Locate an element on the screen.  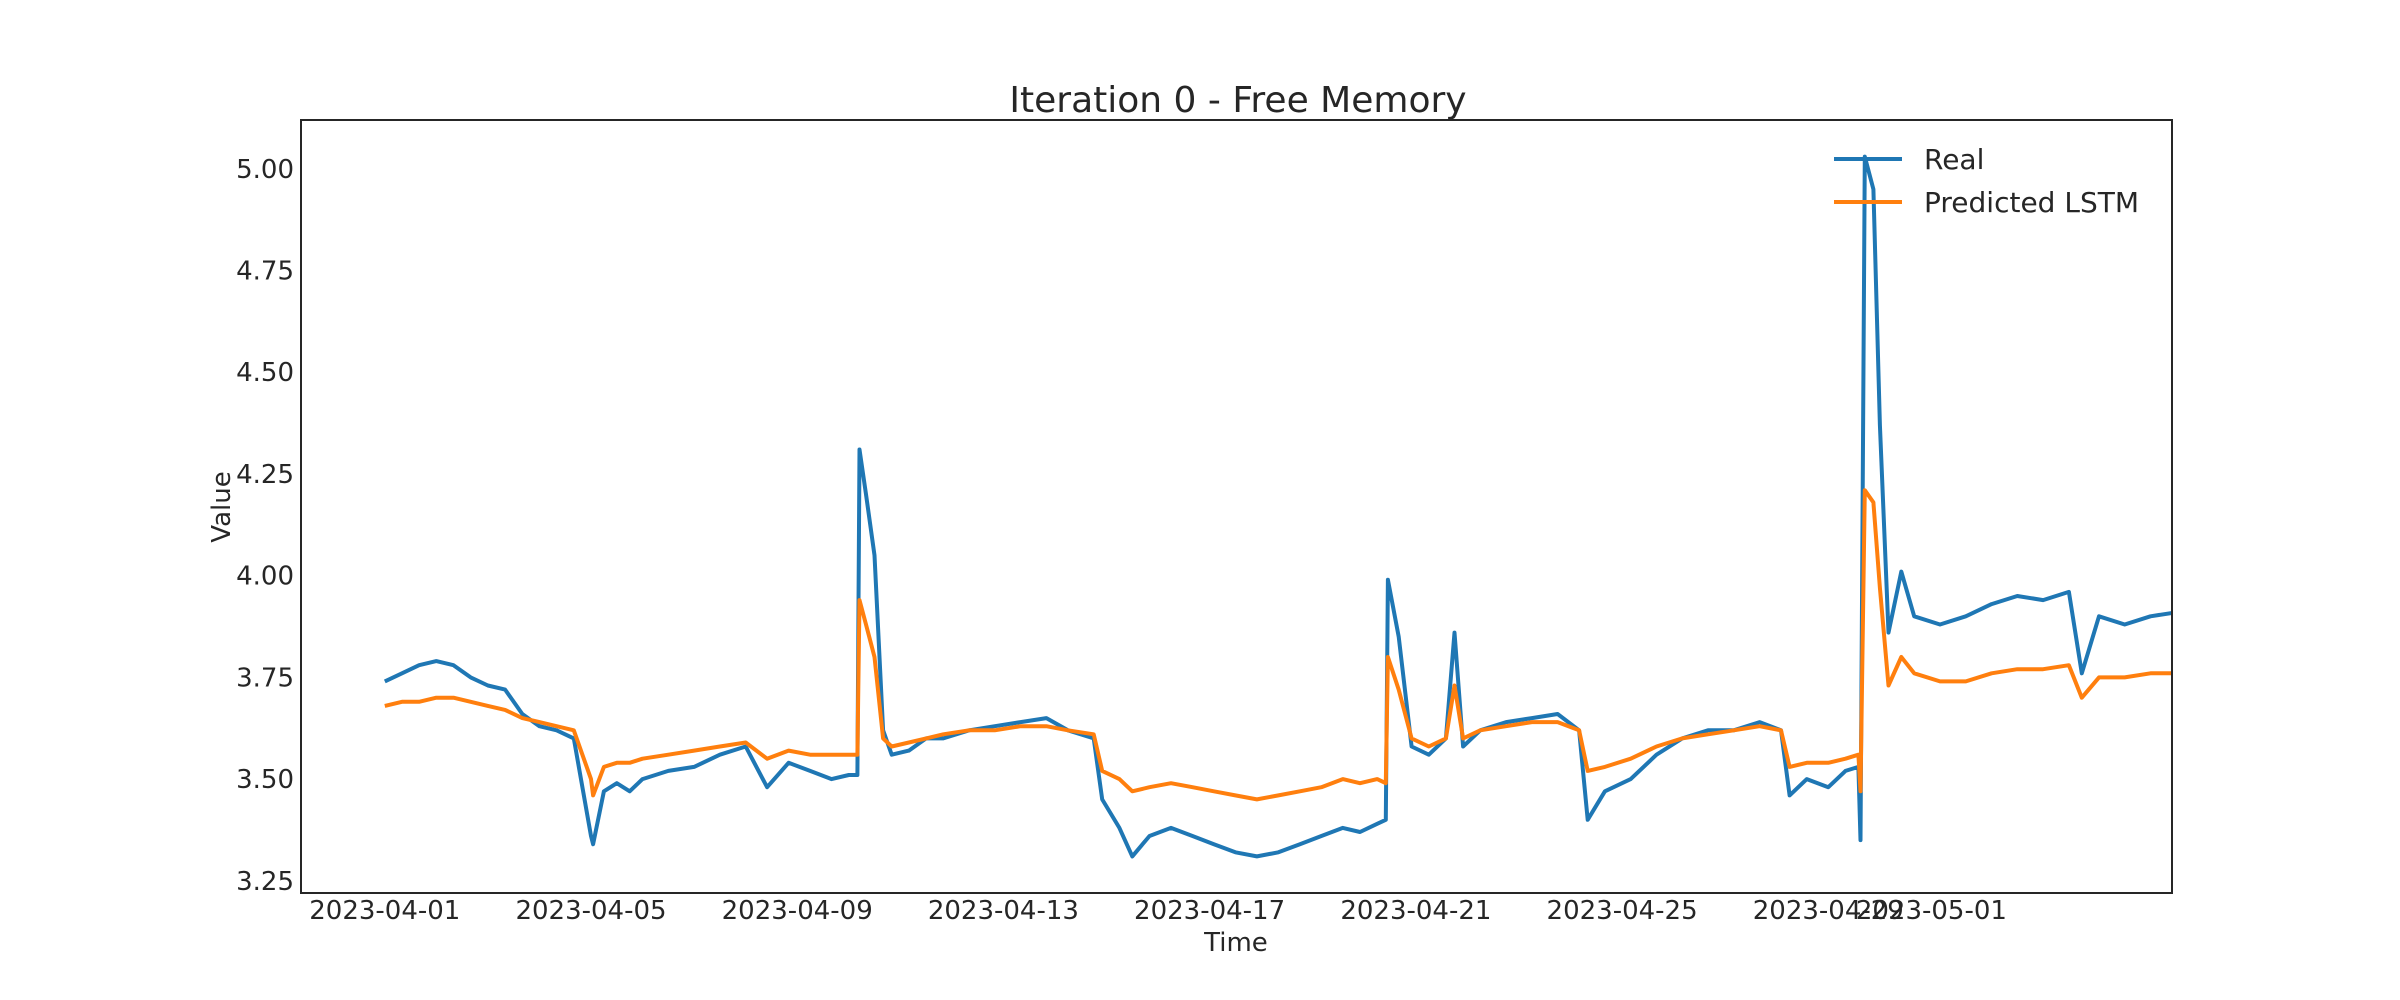
x-tick-label: 2023-04-05 is located at coordinates (590, 911).